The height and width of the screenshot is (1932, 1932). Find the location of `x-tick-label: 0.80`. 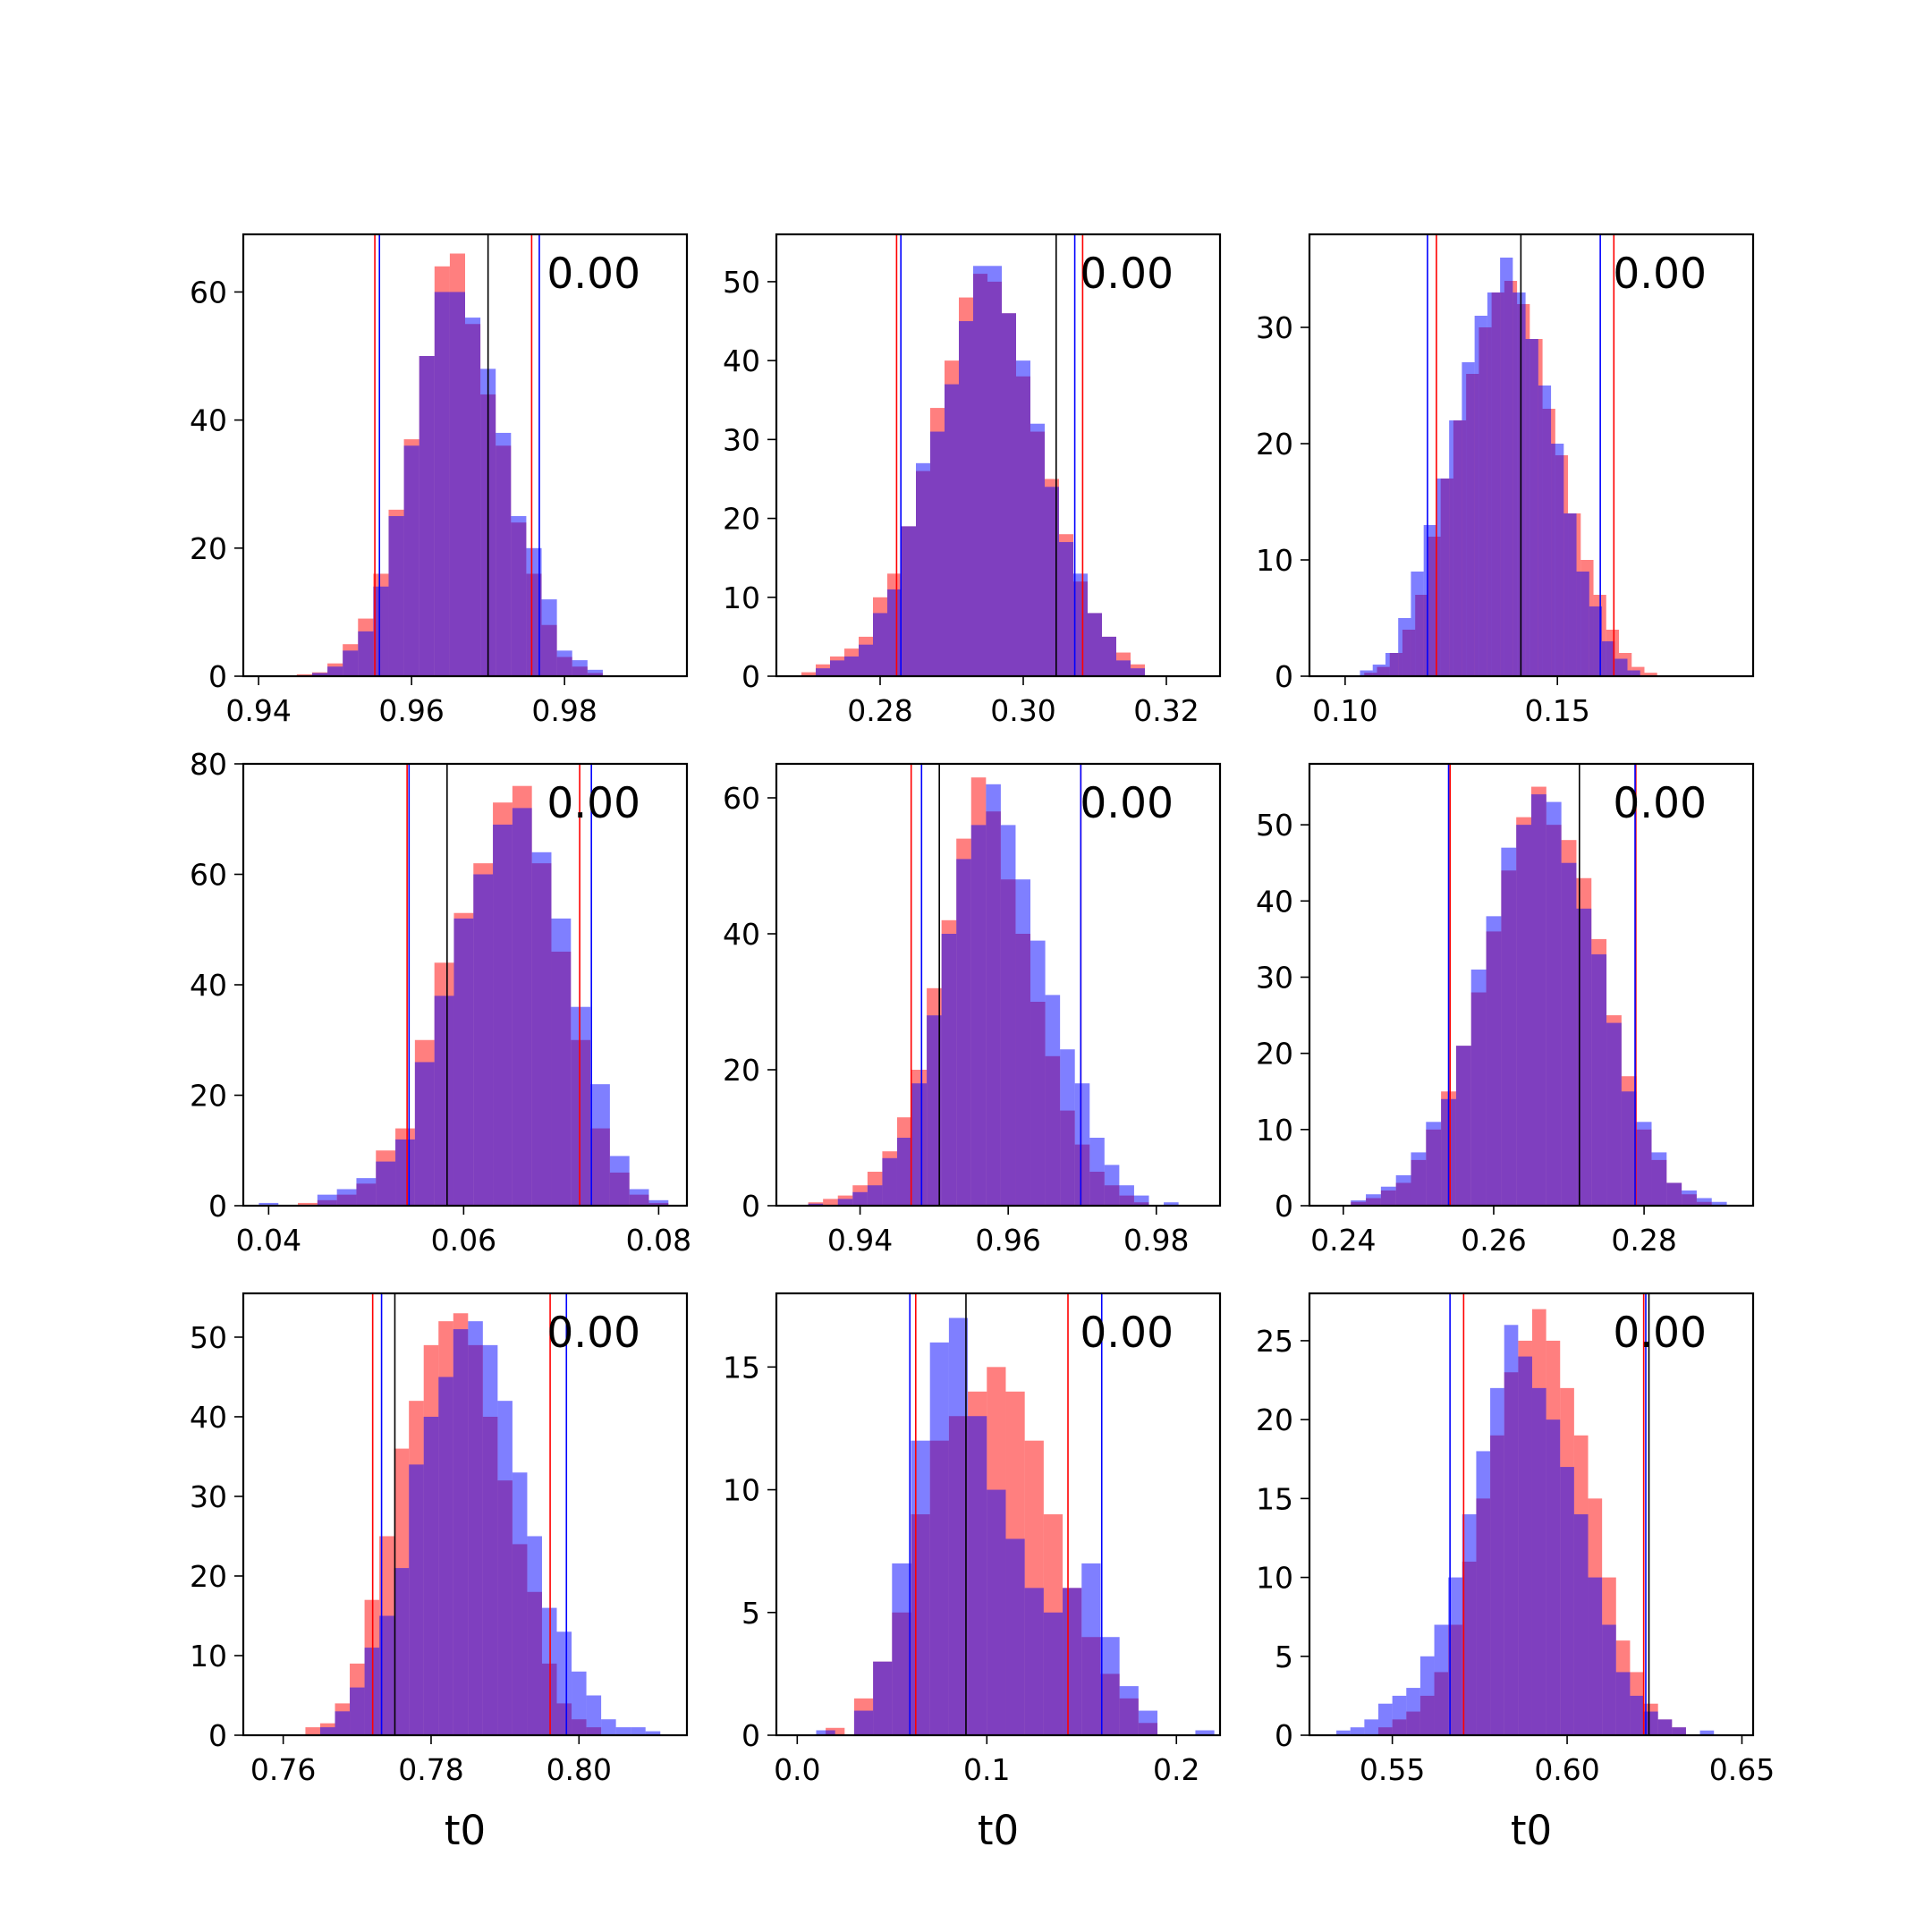

x-tick-label: 0.80 is located at coordinates (579, 1769).